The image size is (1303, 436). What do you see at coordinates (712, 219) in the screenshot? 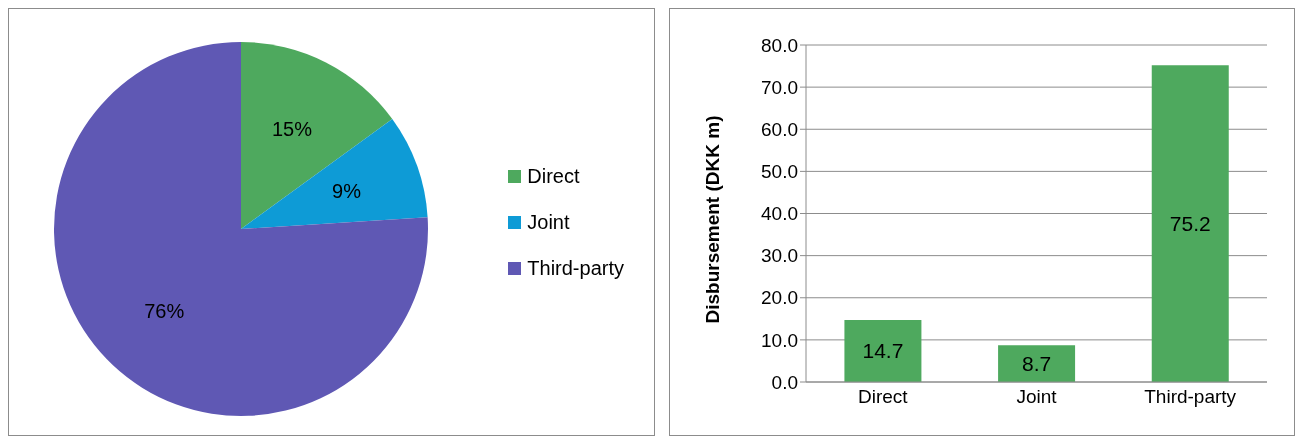
I see `y-axis-title: Disbursement (DKK m)` at bounding box center [712, 219].